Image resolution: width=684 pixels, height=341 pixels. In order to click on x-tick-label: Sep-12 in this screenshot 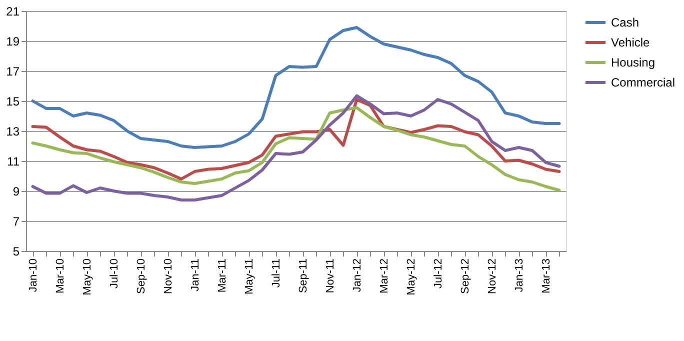, I will do `click(465, 276)`.